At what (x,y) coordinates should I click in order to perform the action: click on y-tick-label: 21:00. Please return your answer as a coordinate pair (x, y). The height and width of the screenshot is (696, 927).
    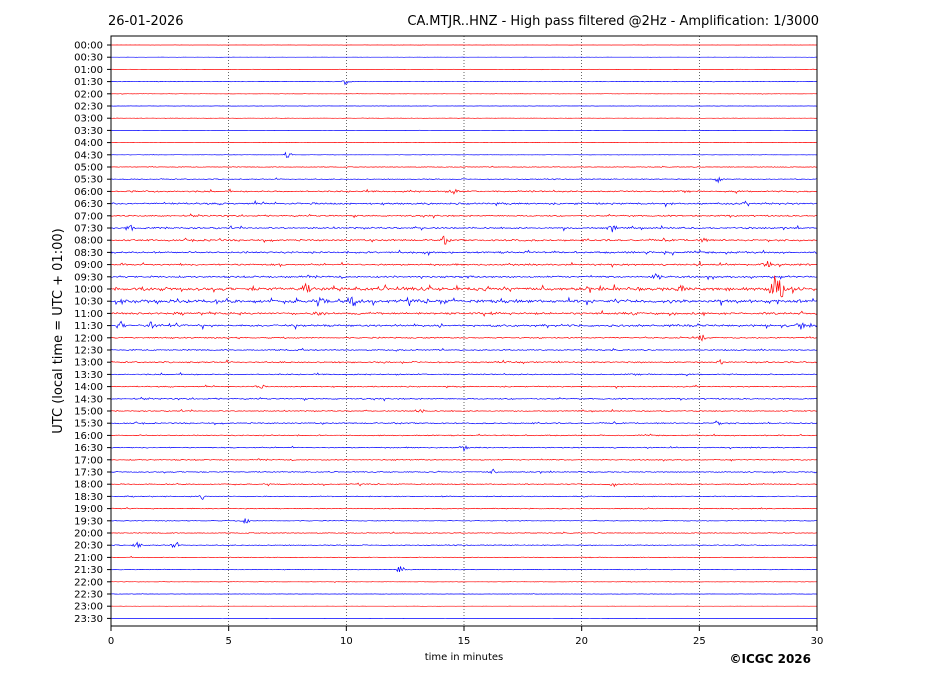
    Looking at the image, I should click on (88, 558).